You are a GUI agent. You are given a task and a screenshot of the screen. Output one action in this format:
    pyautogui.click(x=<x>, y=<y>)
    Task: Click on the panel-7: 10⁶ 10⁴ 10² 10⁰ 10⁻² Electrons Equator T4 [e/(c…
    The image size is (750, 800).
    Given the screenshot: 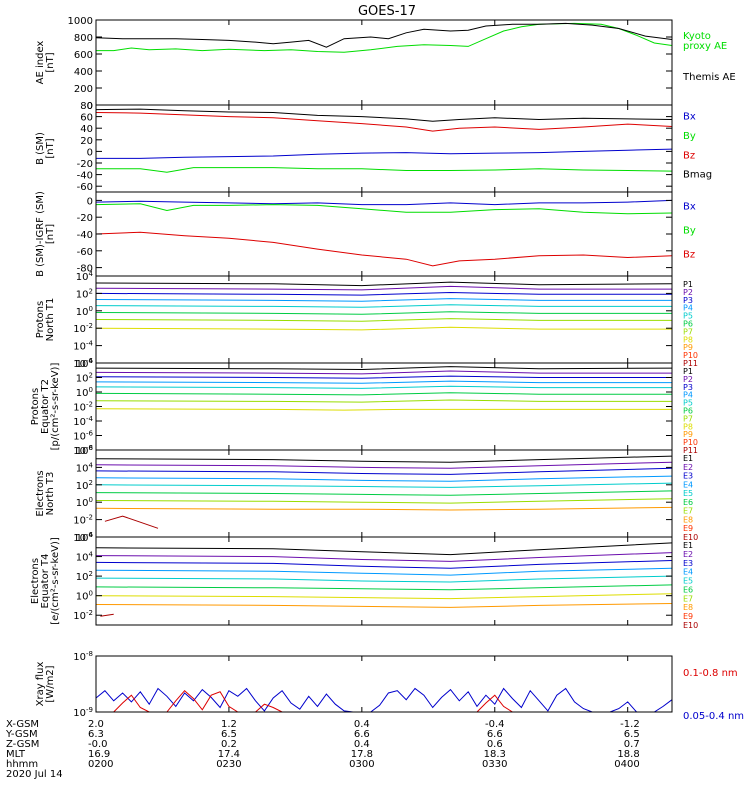 What is the action you would take?
    pyautogui.click(x=364, y=580)
    